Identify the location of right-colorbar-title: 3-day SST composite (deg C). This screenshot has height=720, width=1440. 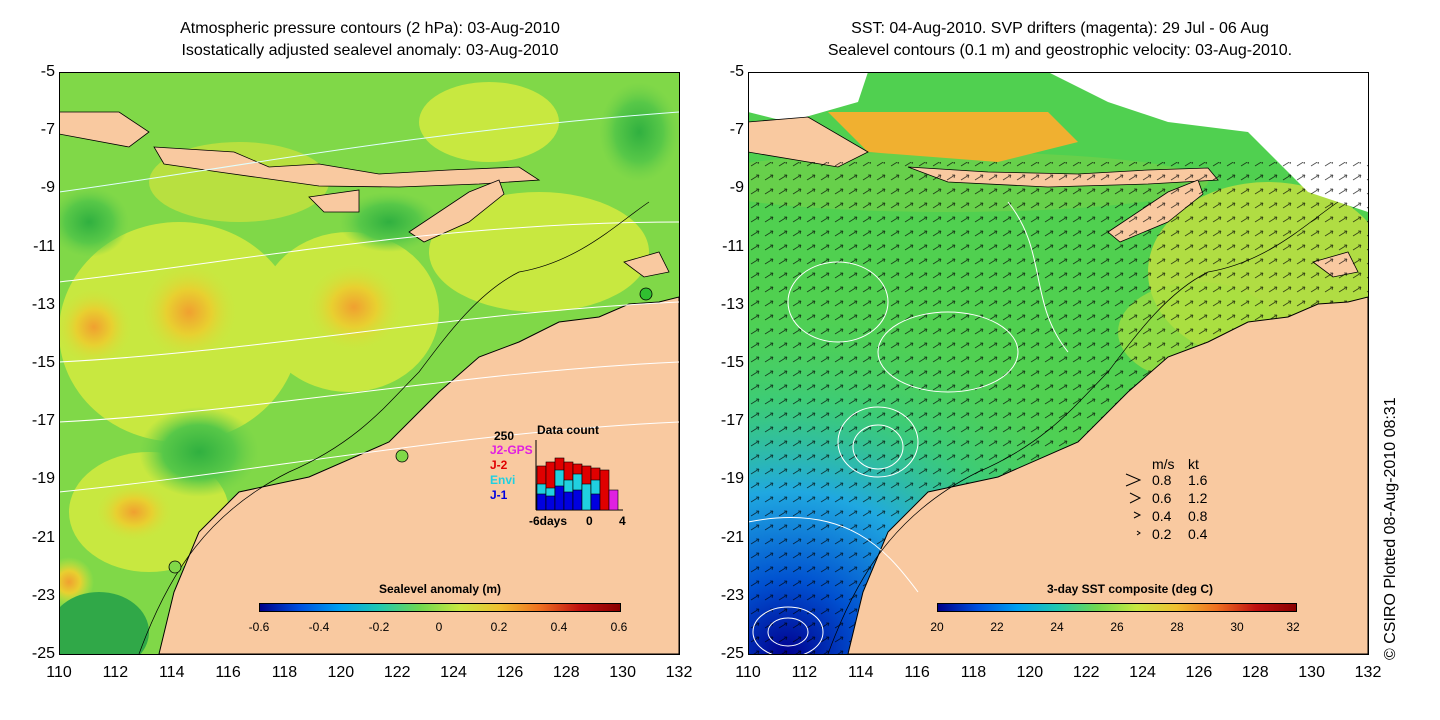
(1130, 589).